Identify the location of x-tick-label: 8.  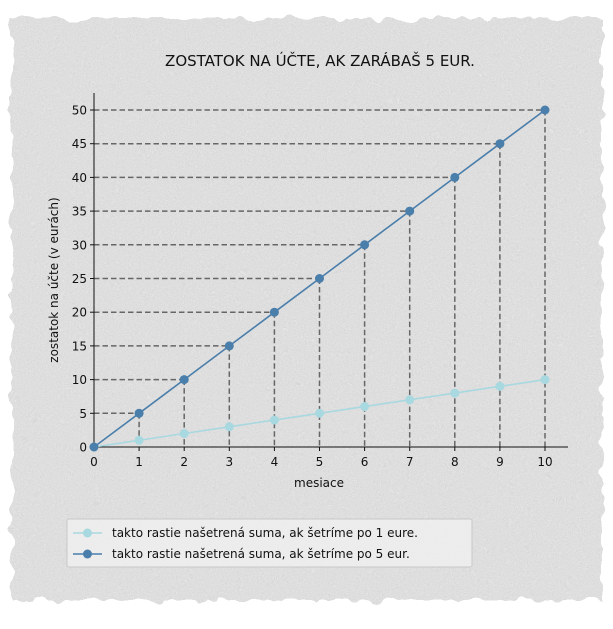
(455, 462).